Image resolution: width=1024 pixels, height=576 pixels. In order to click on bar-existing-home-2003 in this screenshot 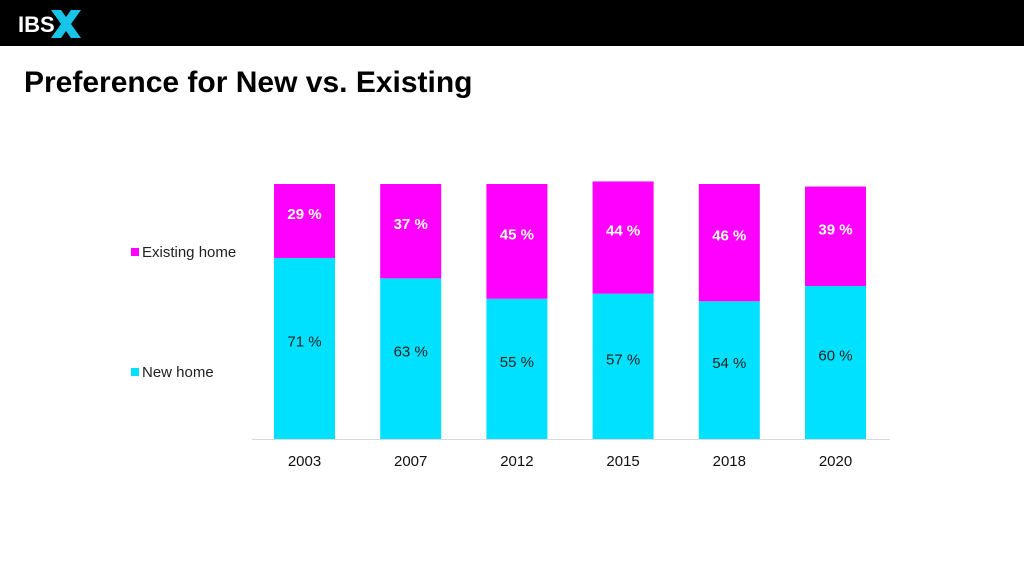, I will do `click(304, 221)`.